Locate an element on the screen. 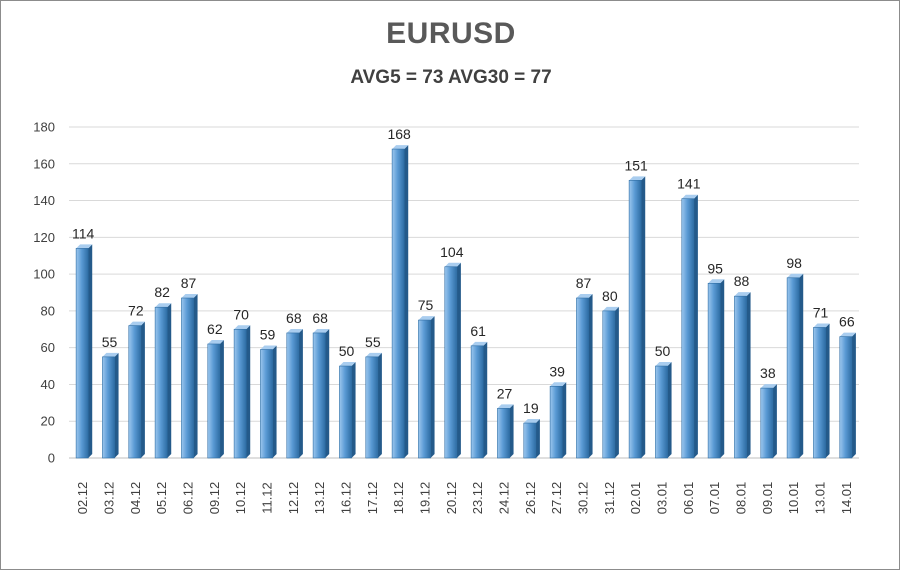  data-label: 87 is located at coordinates (584, 283).